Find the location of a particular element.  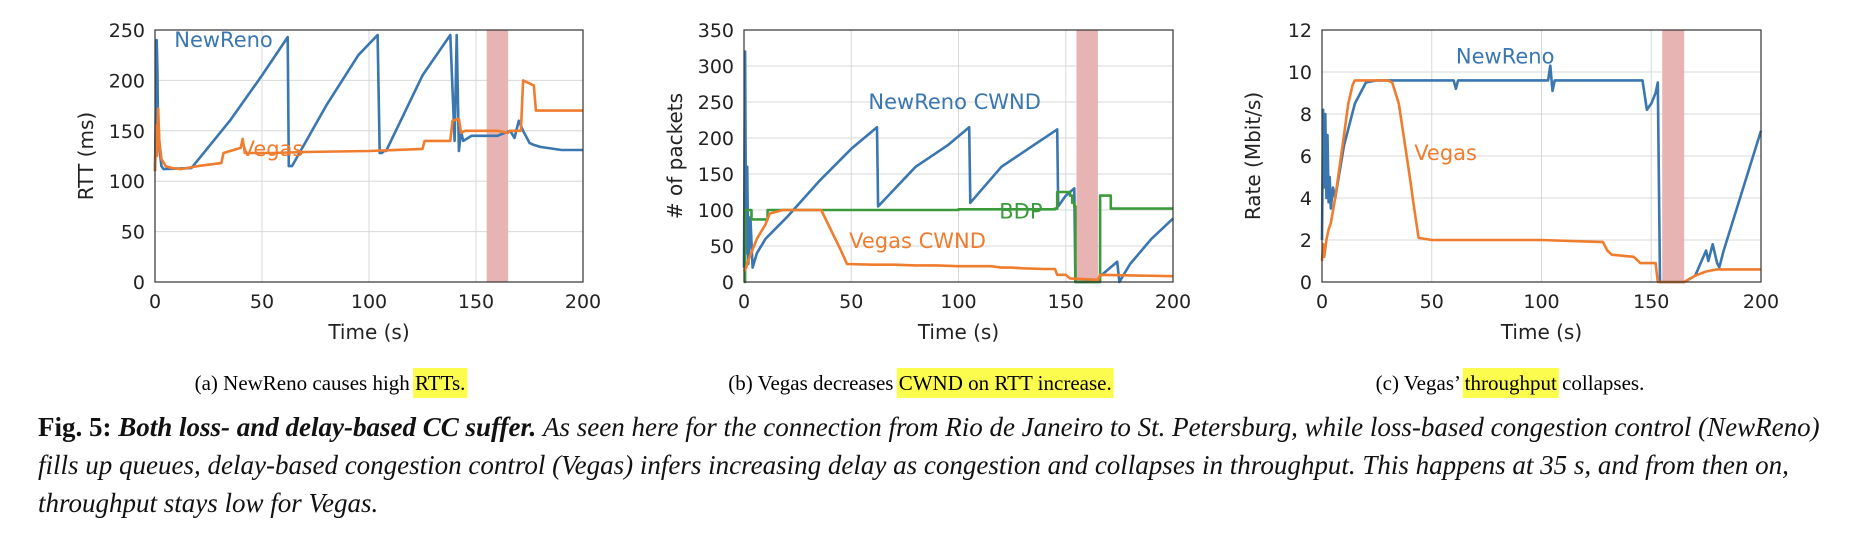

subcaption-a: (a) NewReno causes high RTTs. is located at coordinates (330, 383).